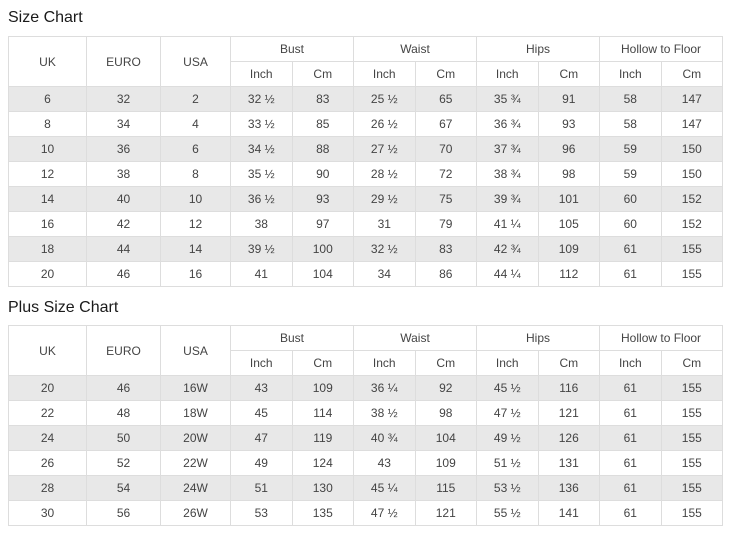 This screenshot has height=534, width=730. I want to click on table-cell: 24W, so click(195, 488).